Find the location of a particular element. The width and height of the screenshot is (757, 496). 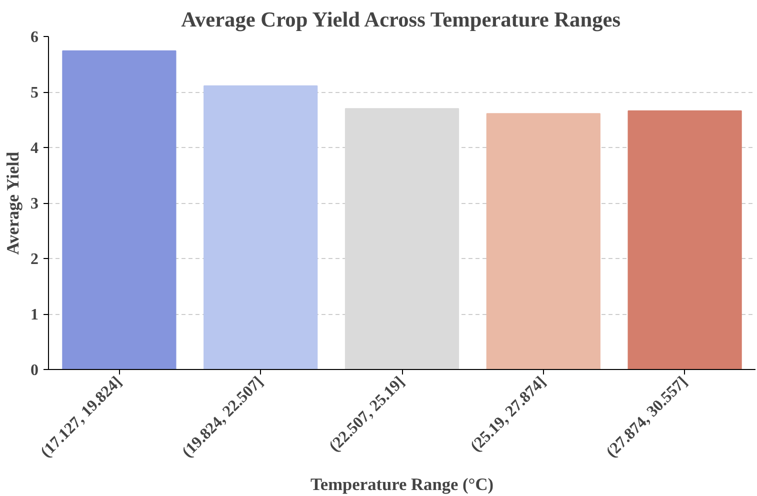

chart-title: Average Crop Yield Across Temperature Ranges is located at coordinates (401, 20).